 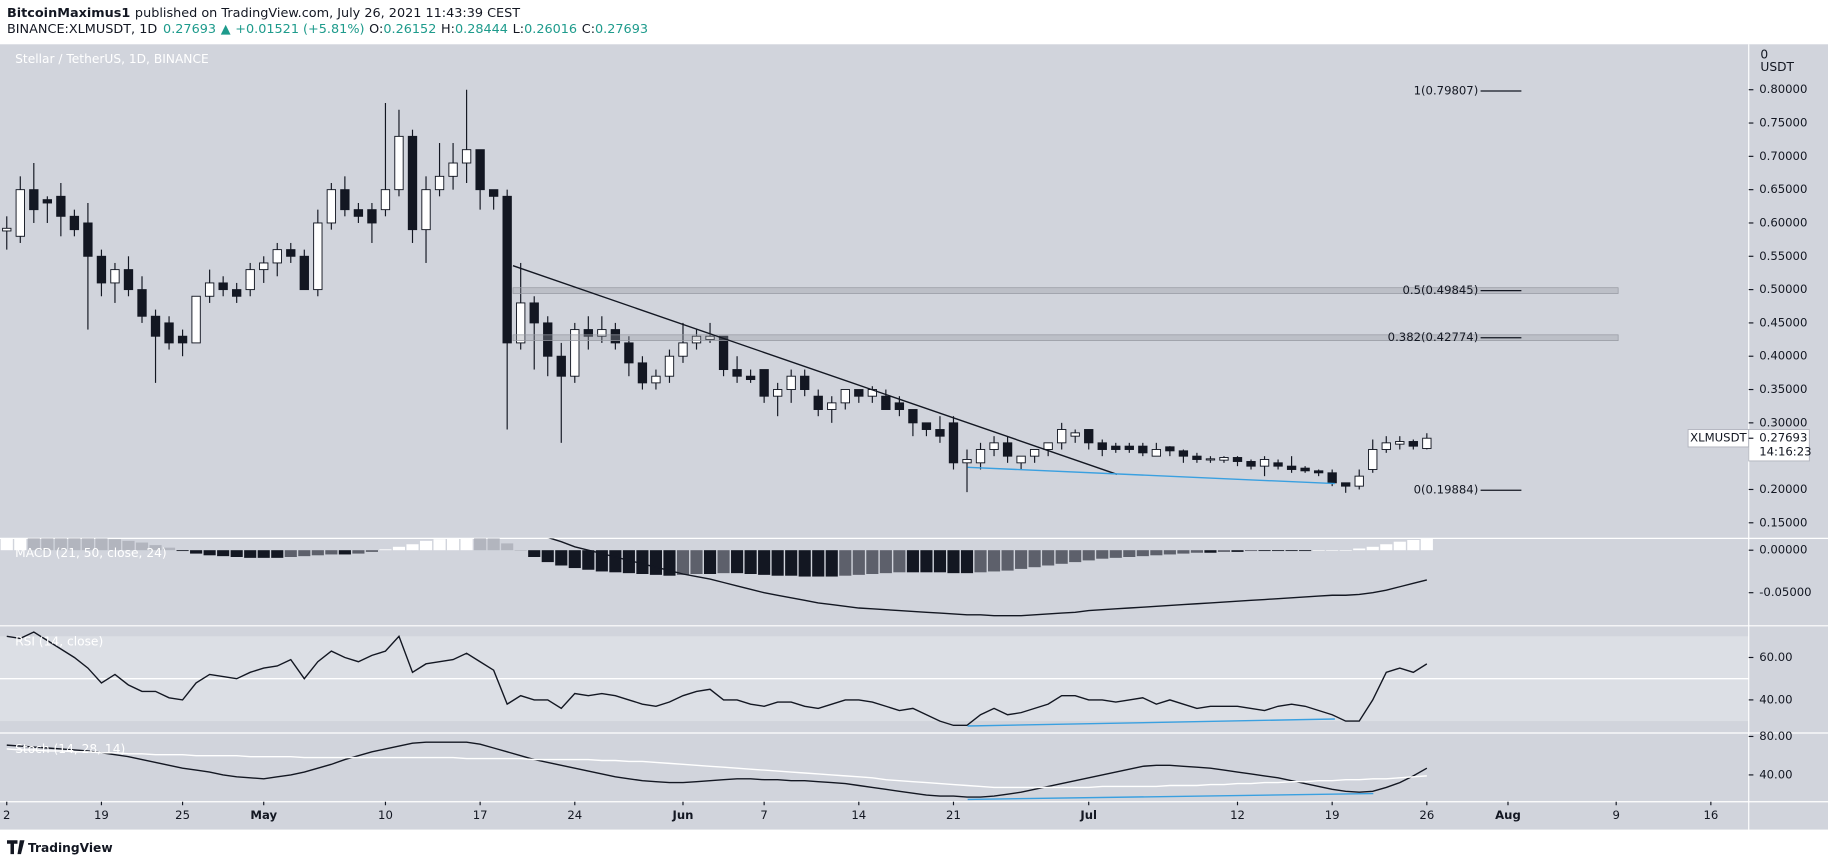 What do you see at coordinates (1065, 338) in the screenshot?
I see `fib-zone` at bounding box center [1065, 338].